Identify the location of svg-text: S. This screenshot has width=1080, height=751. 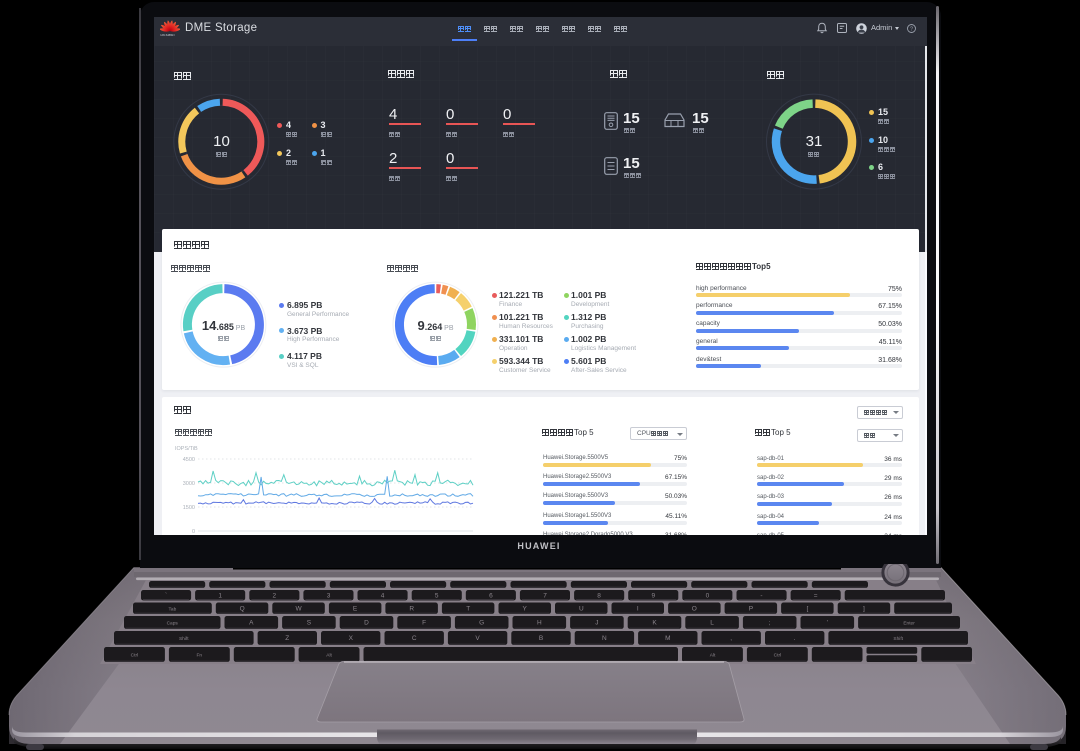
(309, 623).